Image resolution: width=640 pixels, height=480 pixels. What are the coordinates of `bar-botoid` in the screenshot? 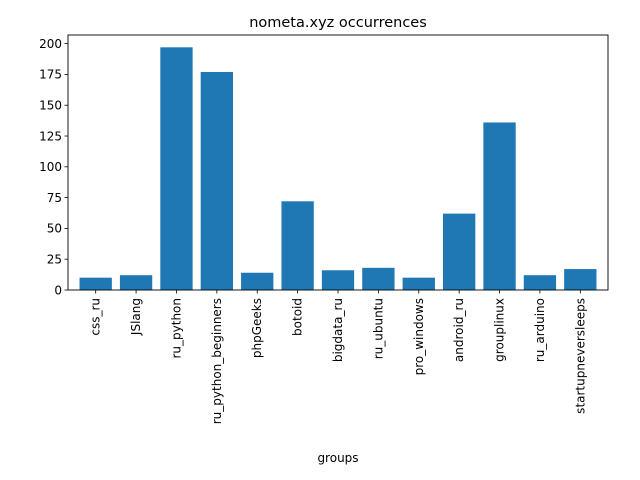 It's located at (297, 245).